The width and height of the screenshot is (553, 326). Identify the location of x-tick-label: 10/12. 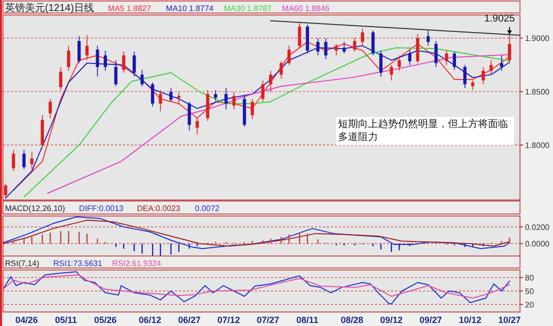
(470, 320).